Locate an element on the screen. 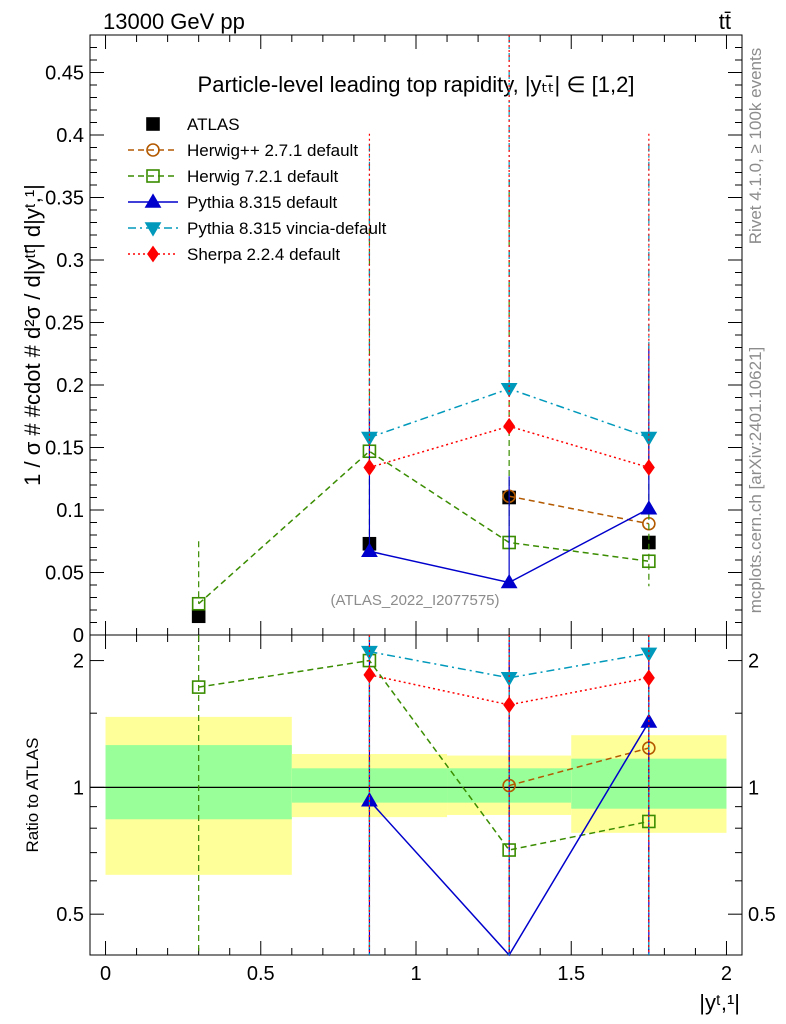 This screenshot has height=1024, width=786. ratio-y-tick-label-right: 2 is located at coordinates (753, 662).